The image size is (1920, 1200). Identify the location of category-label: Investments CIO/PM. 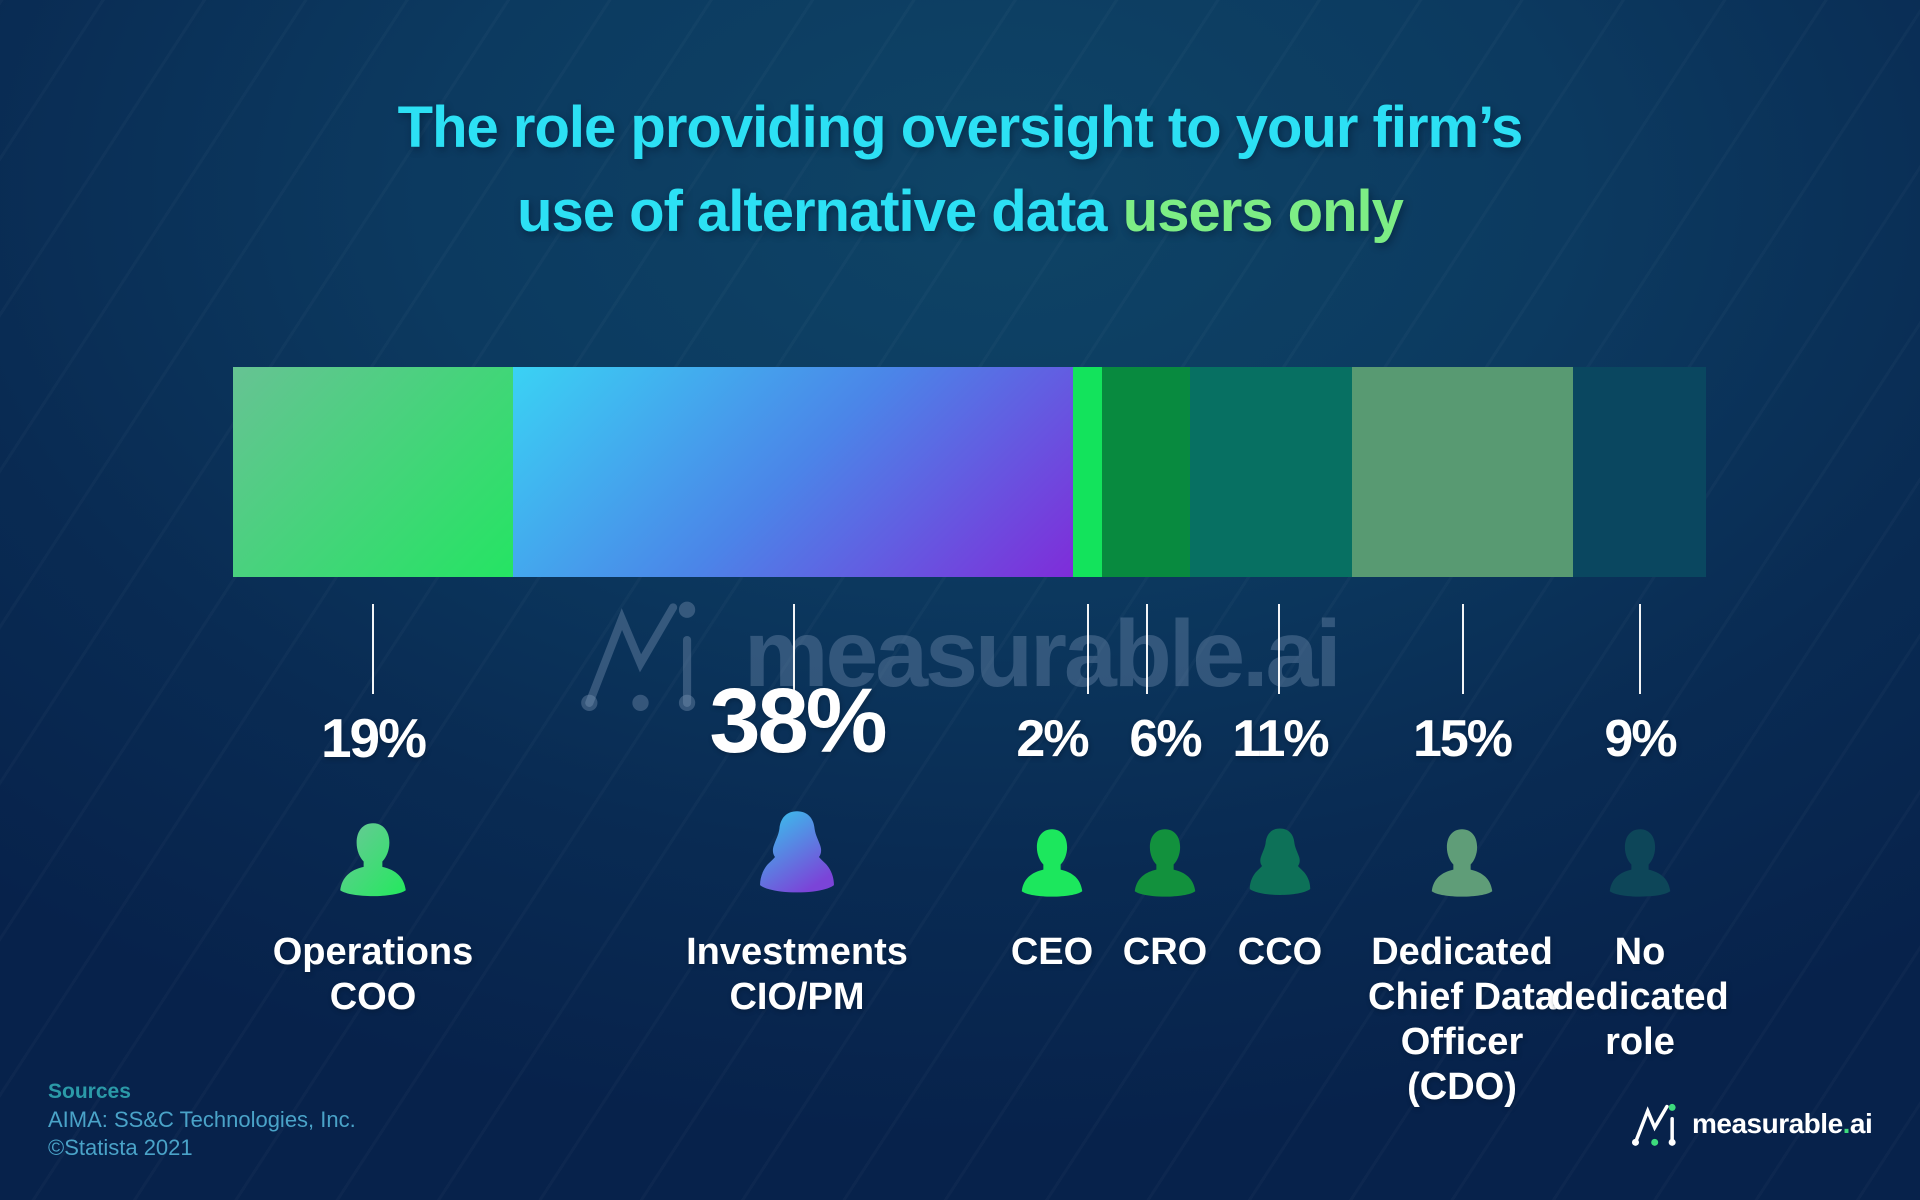
(797, 974).